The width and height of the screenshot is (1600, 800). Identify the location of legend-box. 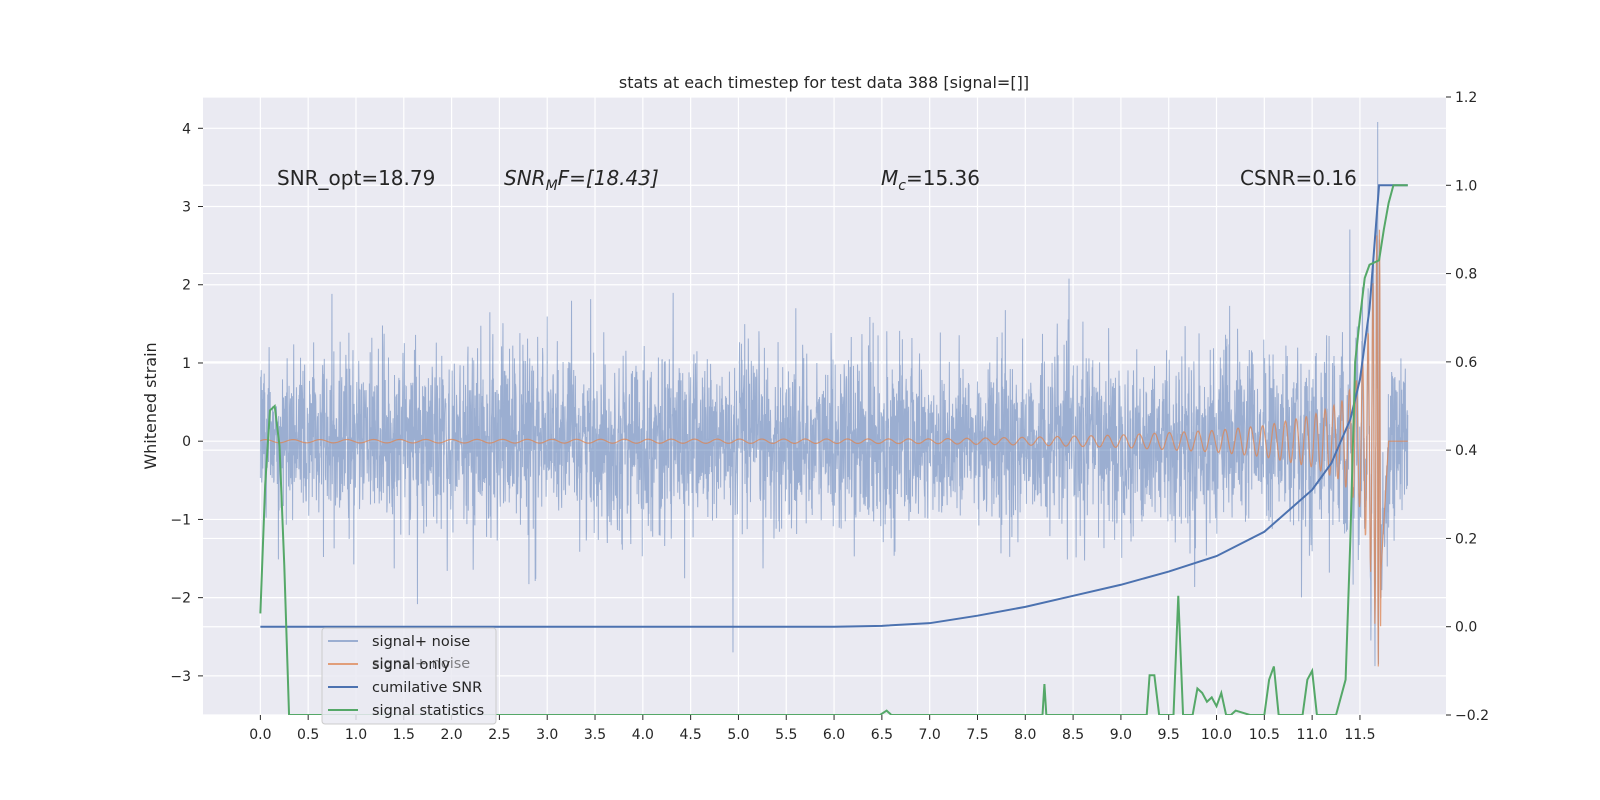
(409, 676).